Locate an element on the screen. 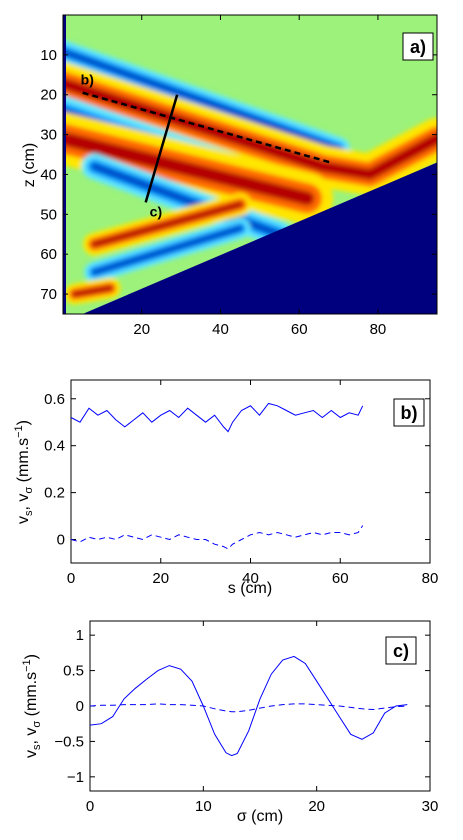 This screenshot has width=463, height=840. panel-a-label-box: a) is located at coordinates (418, 46).